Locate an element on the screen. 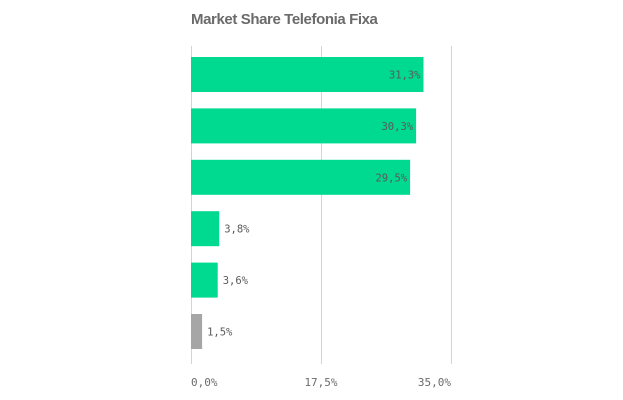 The image size is (623, 400). bar-value-label-1: 30,3% is located at coordinates (397, 127).